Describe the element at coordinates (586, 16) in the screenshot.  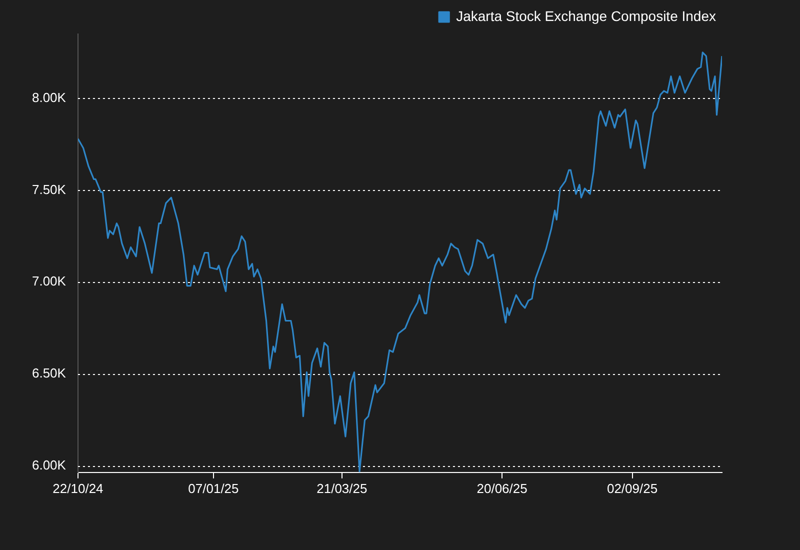
I see `legend-label: Jakarta Stock Exchange Composite Index` at that location.